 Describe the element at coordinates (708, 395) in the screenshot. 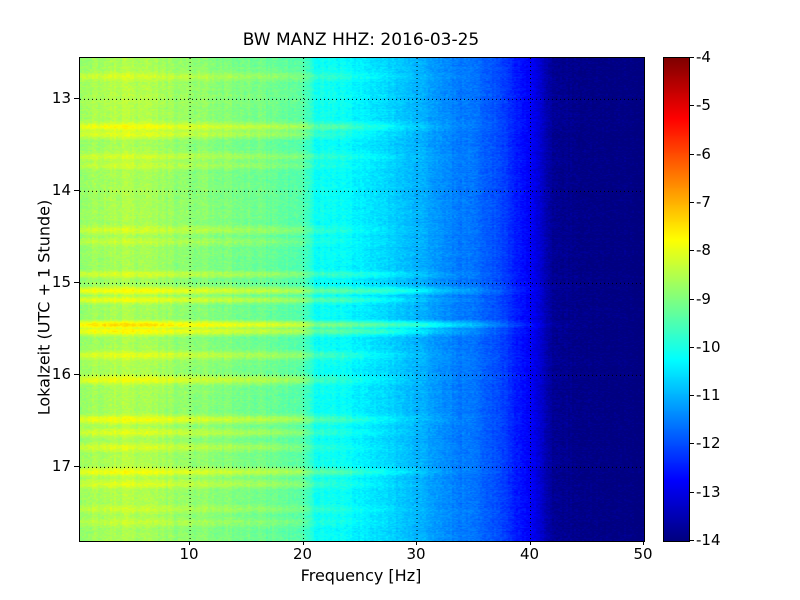

I see `colorbar-tick-label: -11` at that location.